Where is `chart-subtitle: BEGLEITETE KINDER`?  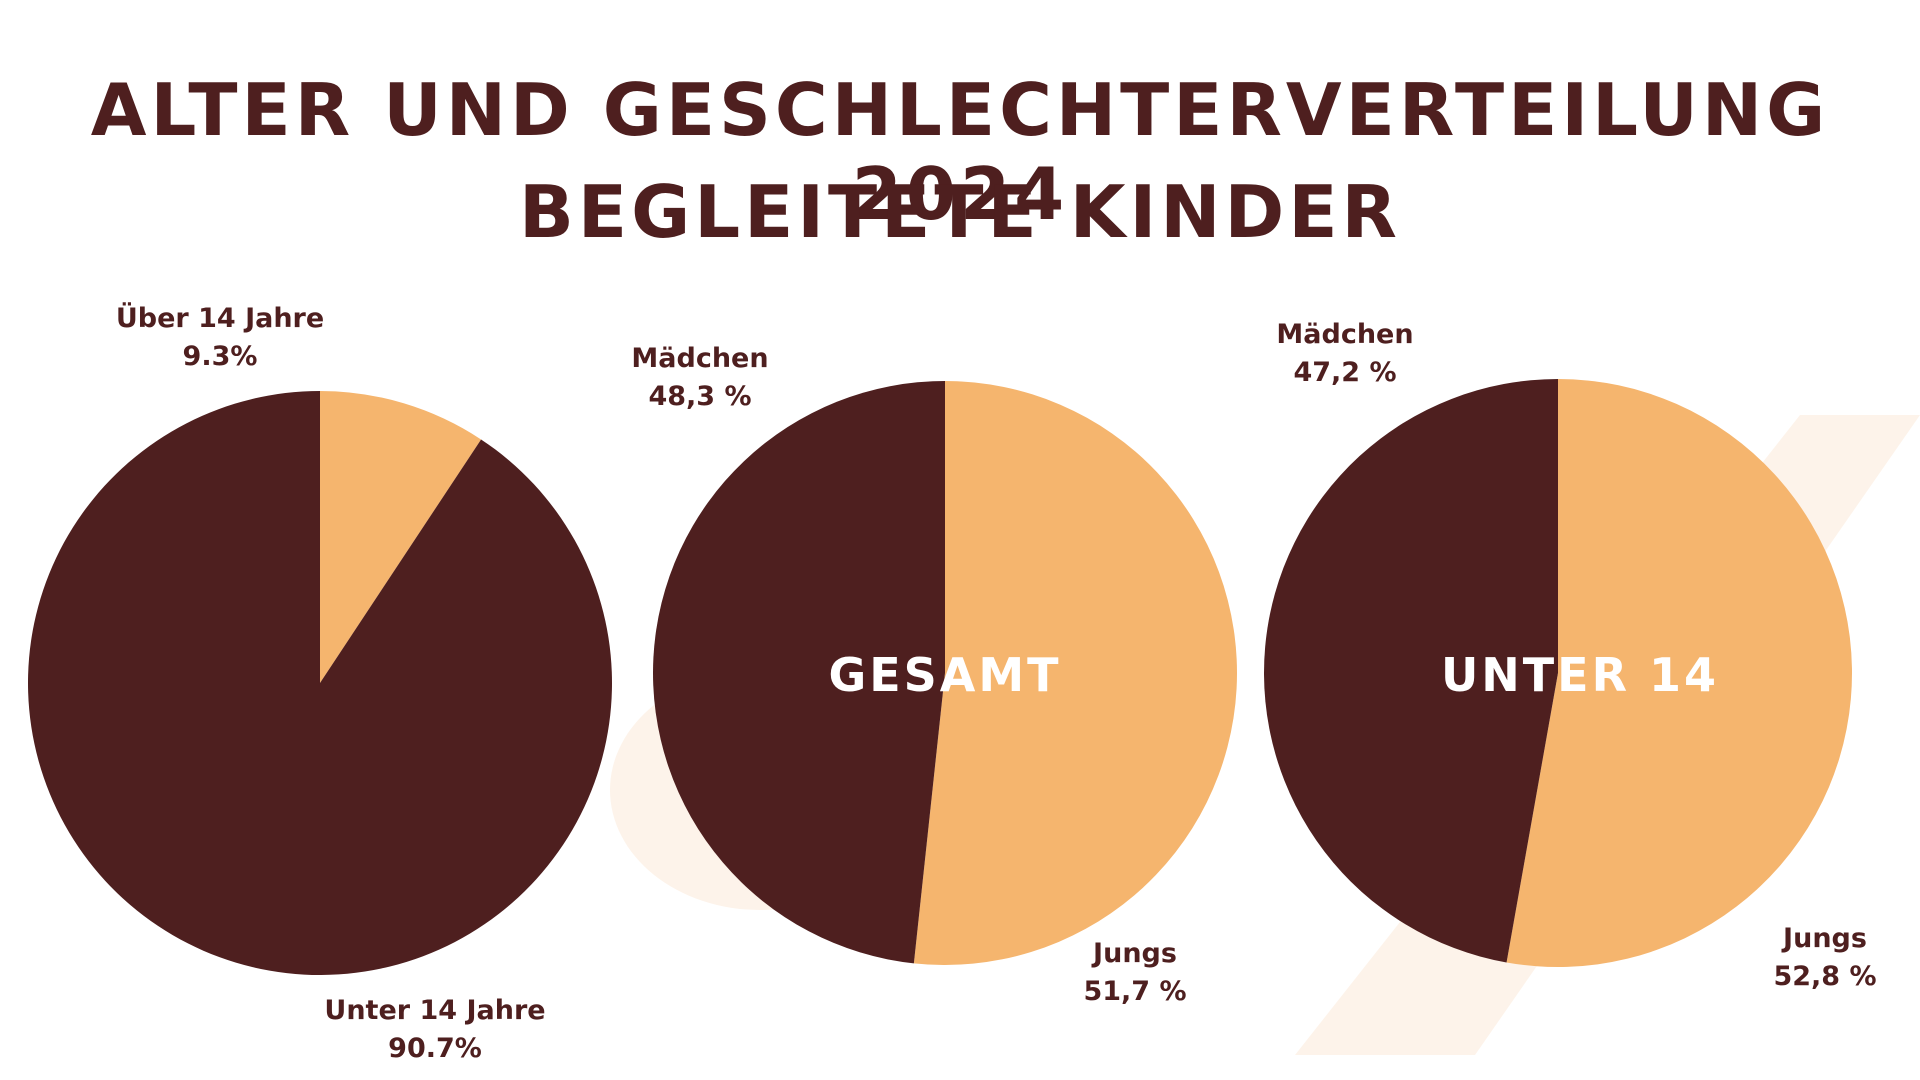 chart-subtitle: BEGLEITETE KINDER is located at coordinates (960, 212).